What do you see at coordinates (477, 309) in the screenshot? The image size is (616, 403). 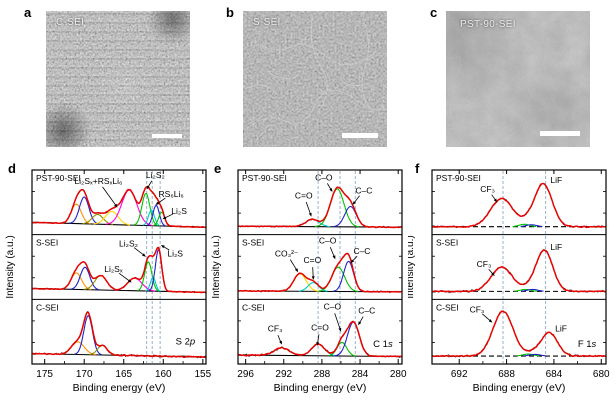 I see `species-annotation: CF₃` at bounding box center [477, 309].